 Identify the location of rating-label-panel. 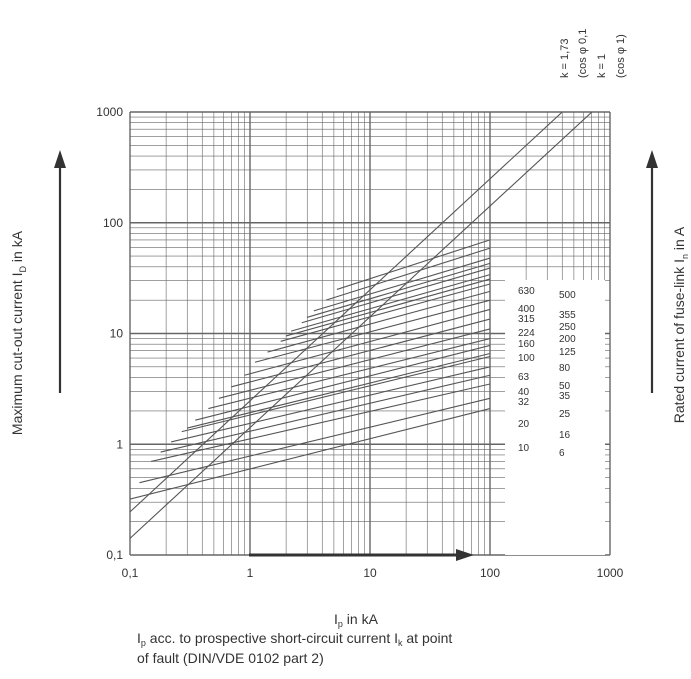
(555, 417).